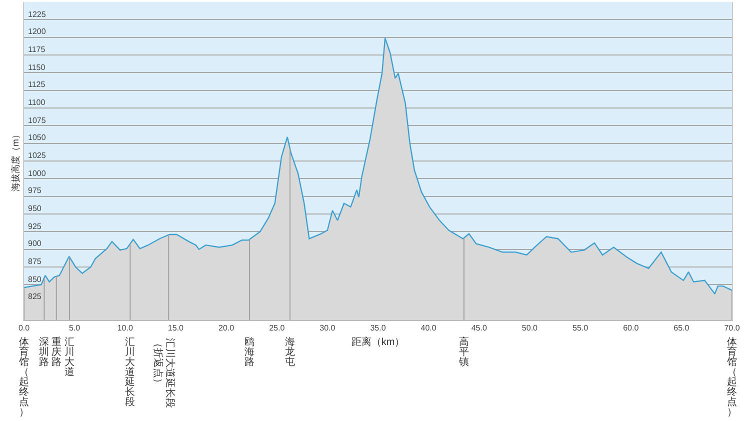 The height and width of the screenshot is (421, 750). I want to click on y-tick-label: 925, so click(35, 226).